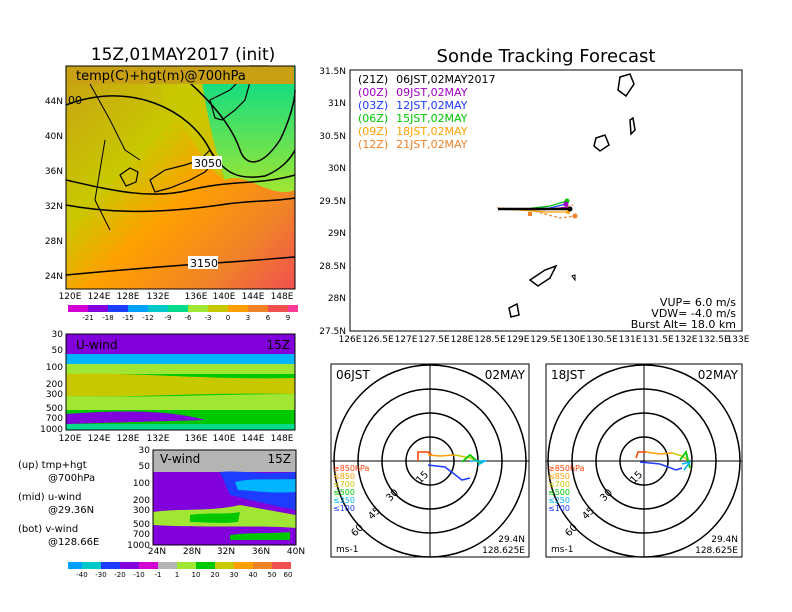 The image size is (792, 612). I want to click on vwind-frame, so click(224, 497).